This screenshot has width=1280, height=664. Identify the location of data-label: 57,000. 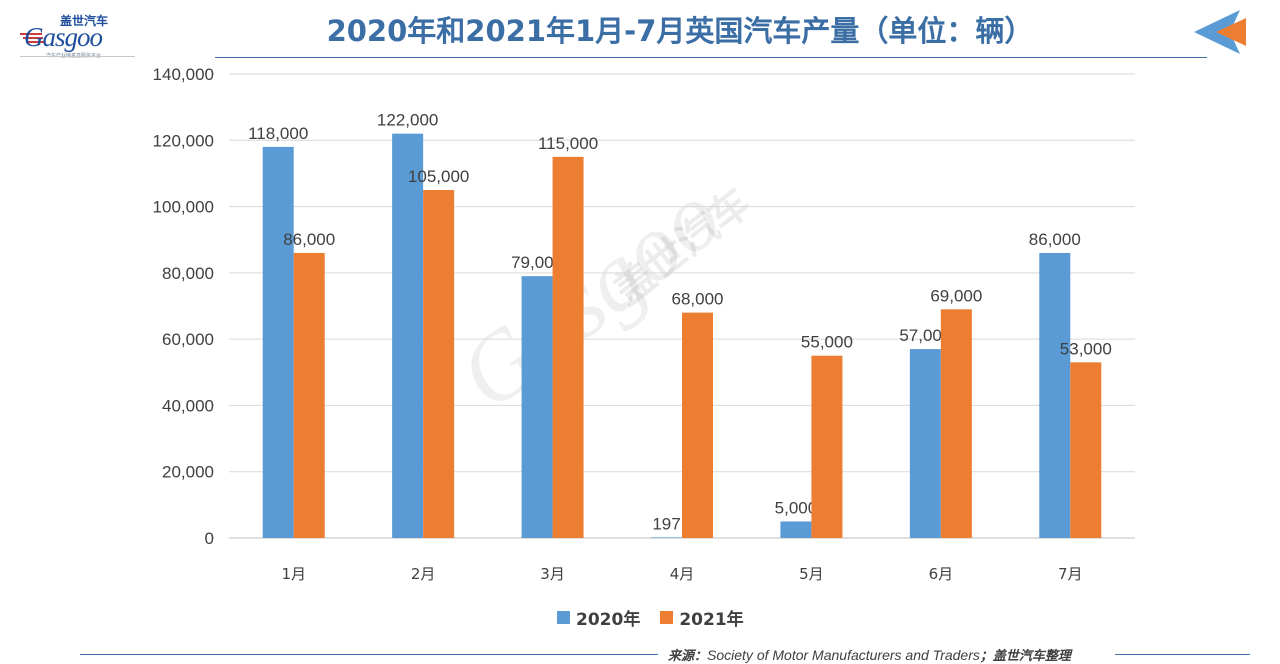
(925, 335).